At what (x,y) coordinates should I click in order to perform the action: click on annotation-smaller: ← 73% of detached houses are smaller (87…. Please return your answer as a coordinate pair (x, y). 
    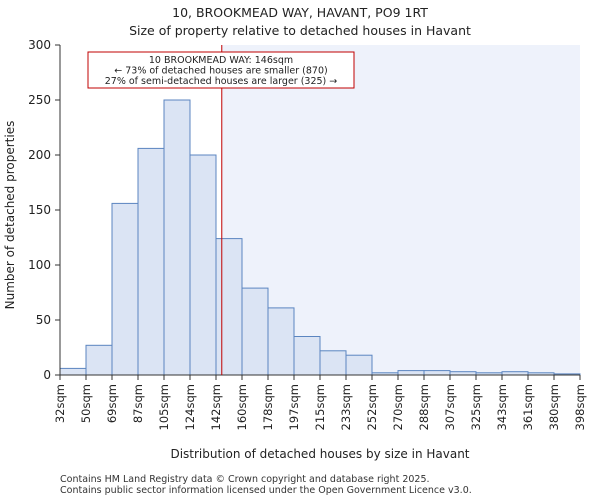
    Looking at the image, I should click on (220, 71).